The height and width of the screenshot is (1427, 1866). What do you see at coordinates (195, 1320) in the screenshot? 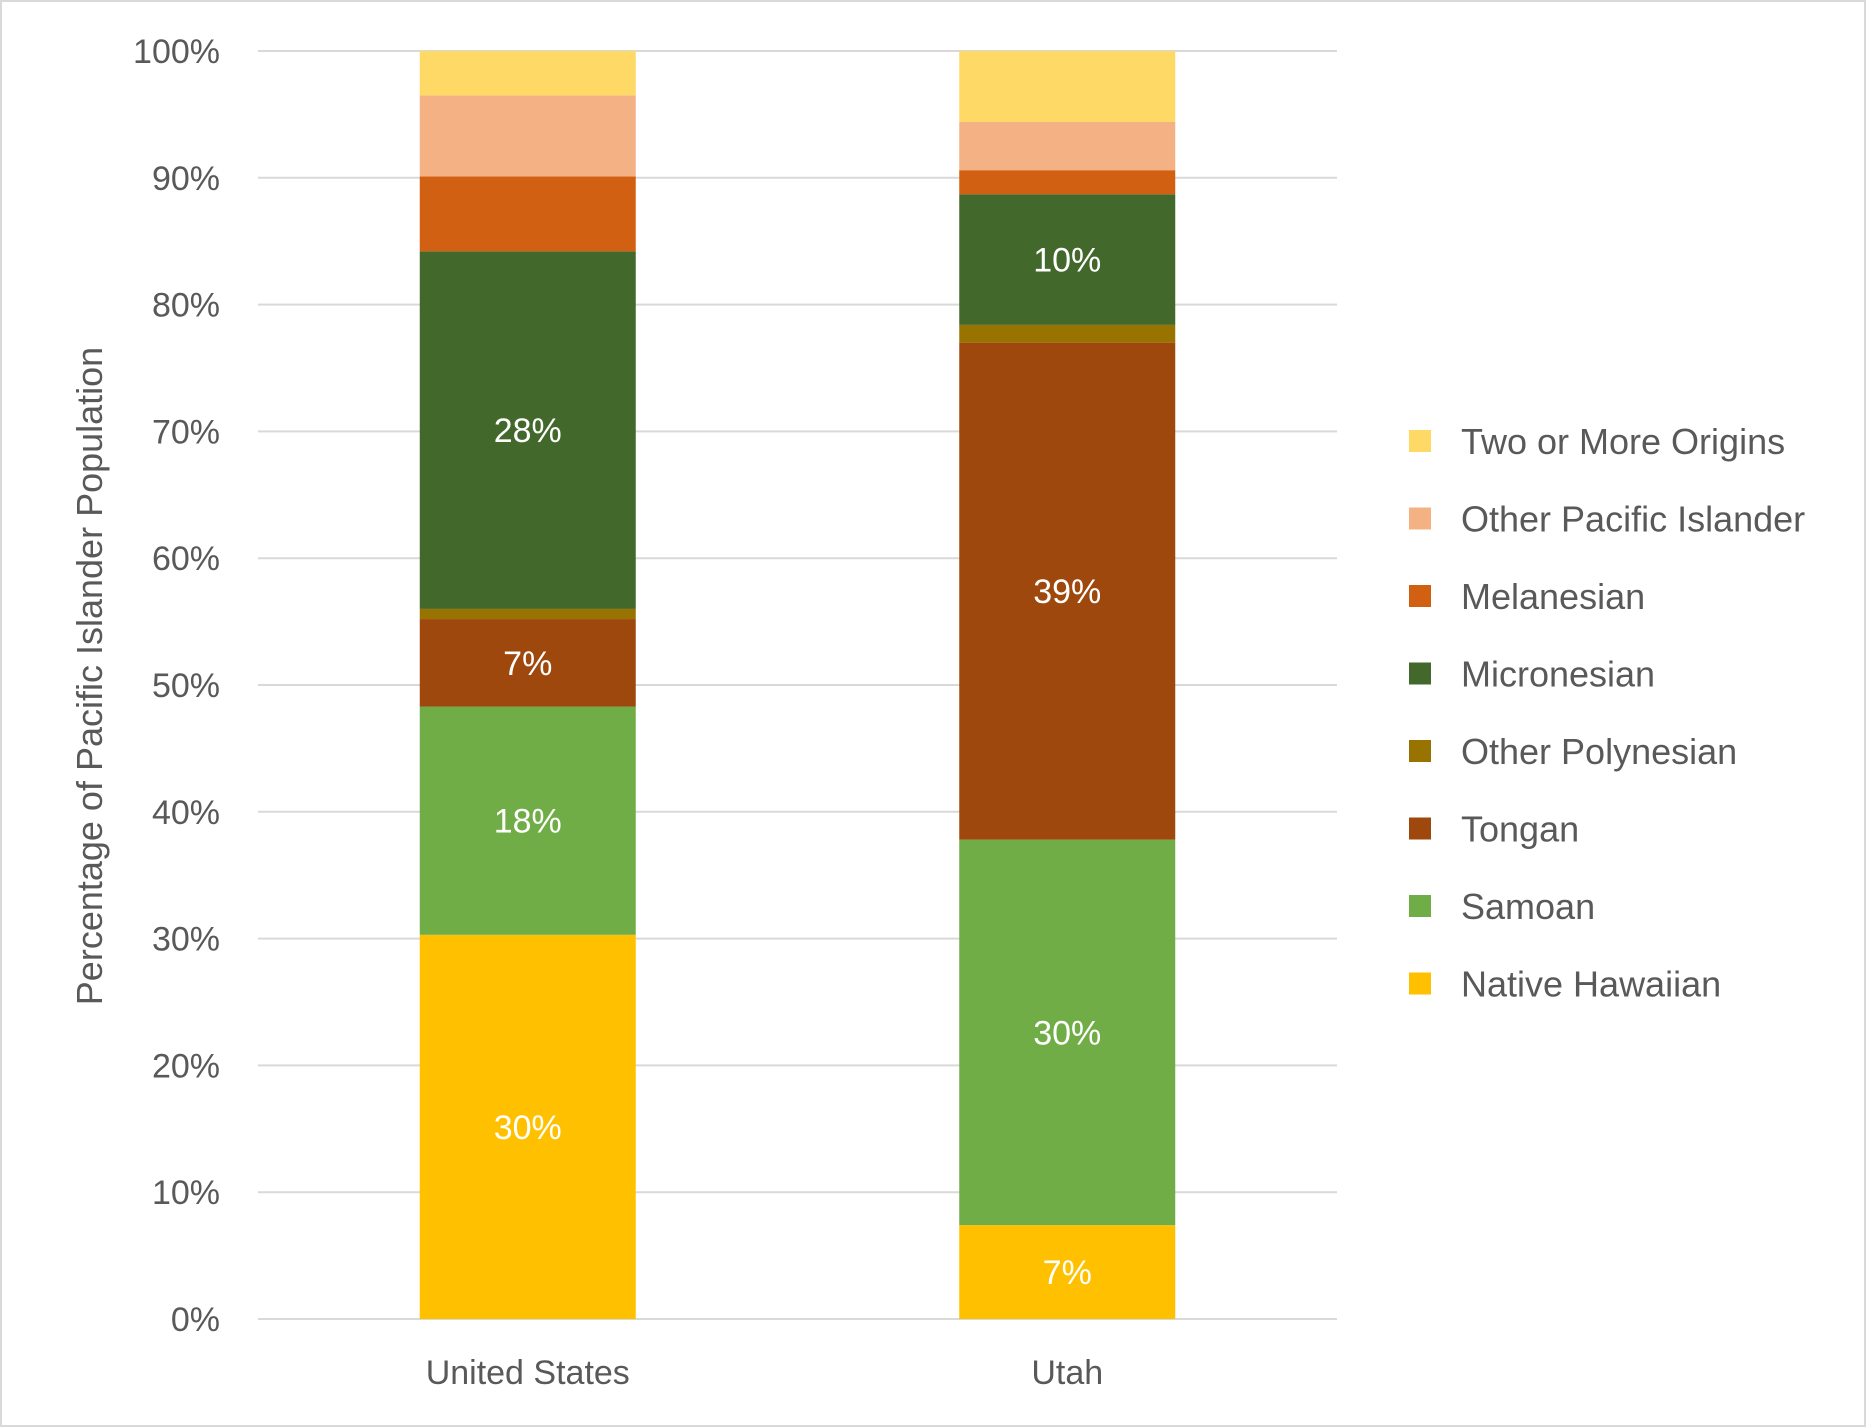
I see `y-tick-label: 0%` at bounding box center [195, 1320].